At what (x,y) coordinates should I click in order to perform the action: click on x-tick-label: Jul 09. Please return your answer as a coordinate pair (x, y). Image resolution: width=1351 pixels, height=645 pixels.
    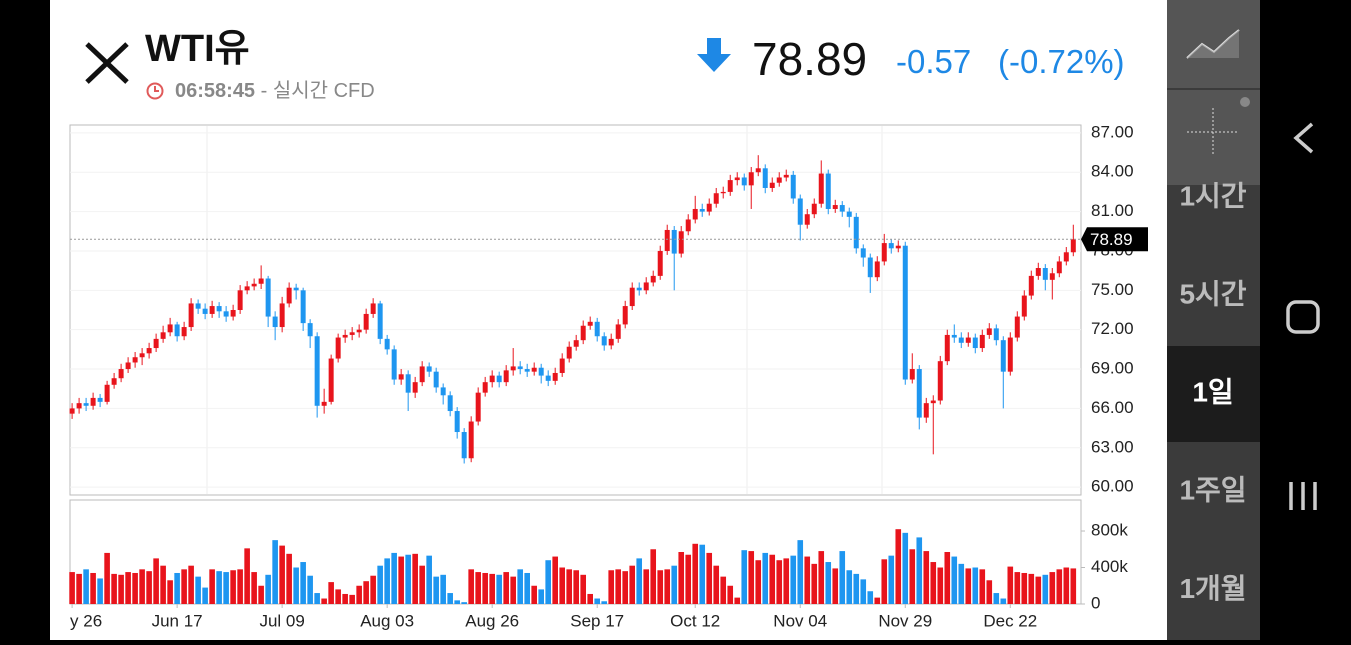
    Looking at the image, I should click on (281, 620).